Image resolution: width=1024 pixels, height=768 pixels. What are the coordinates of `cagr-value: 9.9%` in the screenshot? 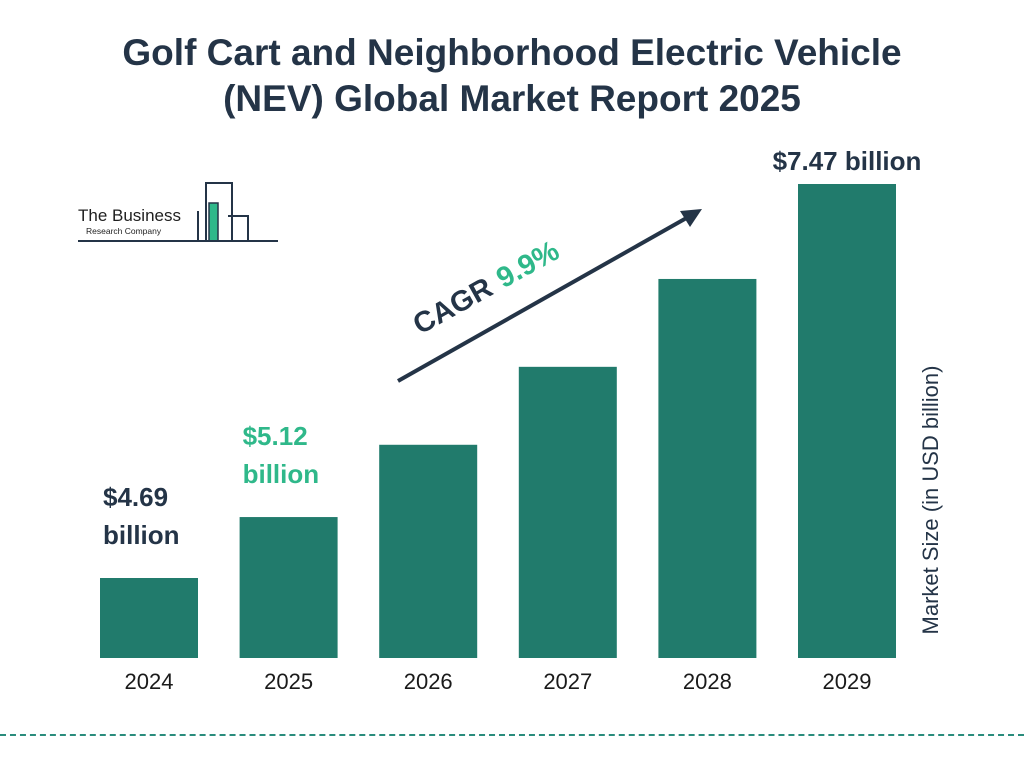 It's located at (528, 265).